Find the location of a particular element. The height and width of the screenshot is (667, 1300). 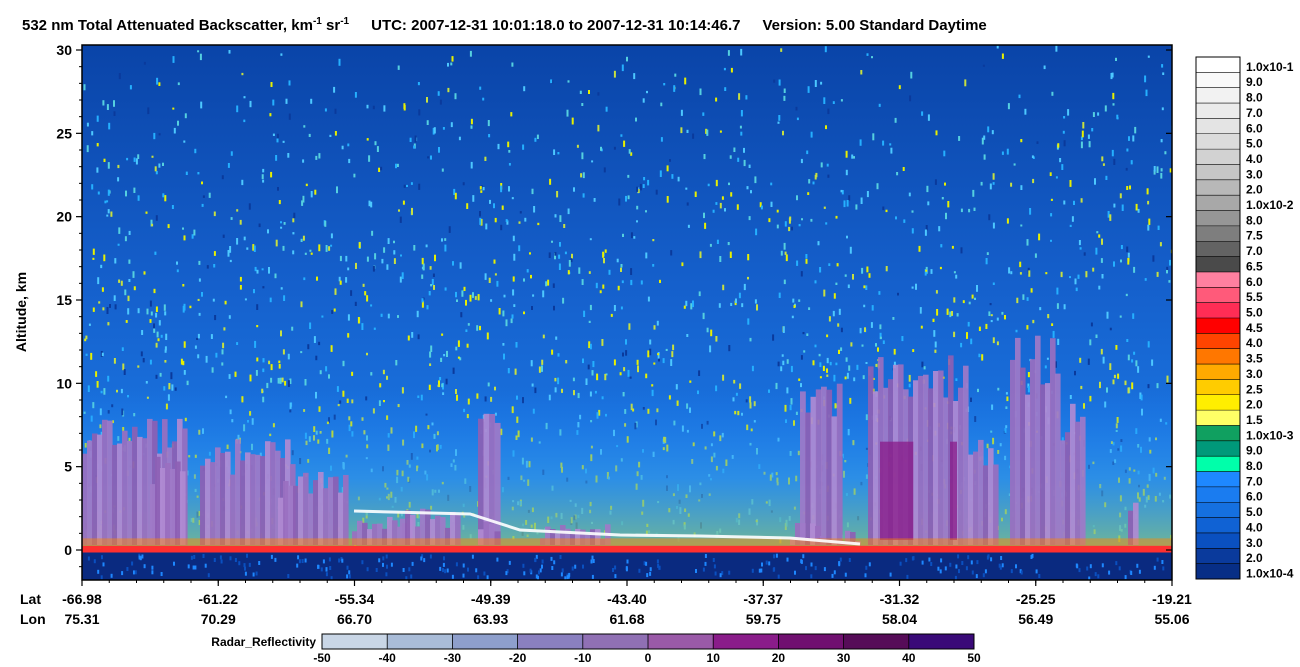

radar-bar-swatch is located at coordinates (681, 641).